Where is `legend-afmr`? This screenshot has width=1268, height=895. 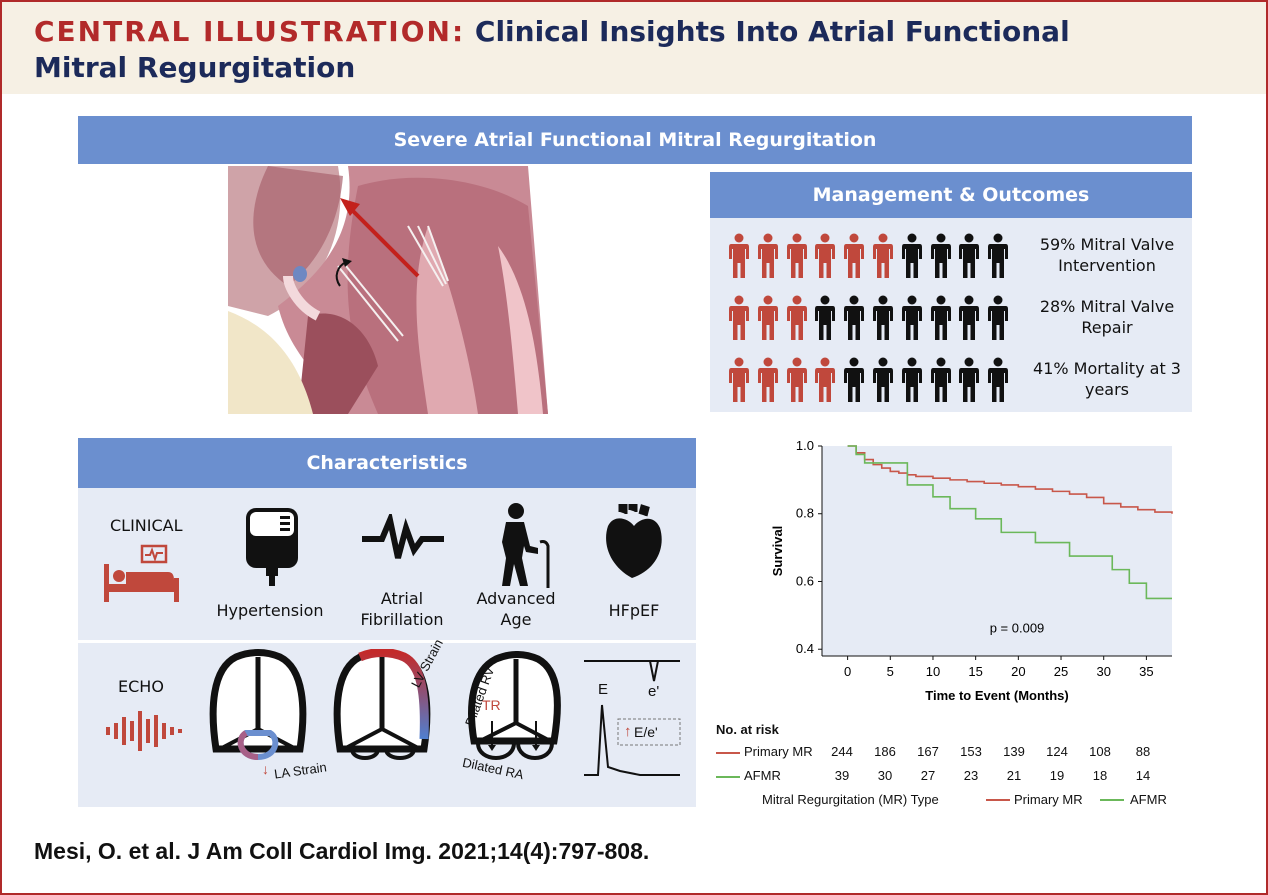
legend-afmr is located at coordinates (1112, 800).